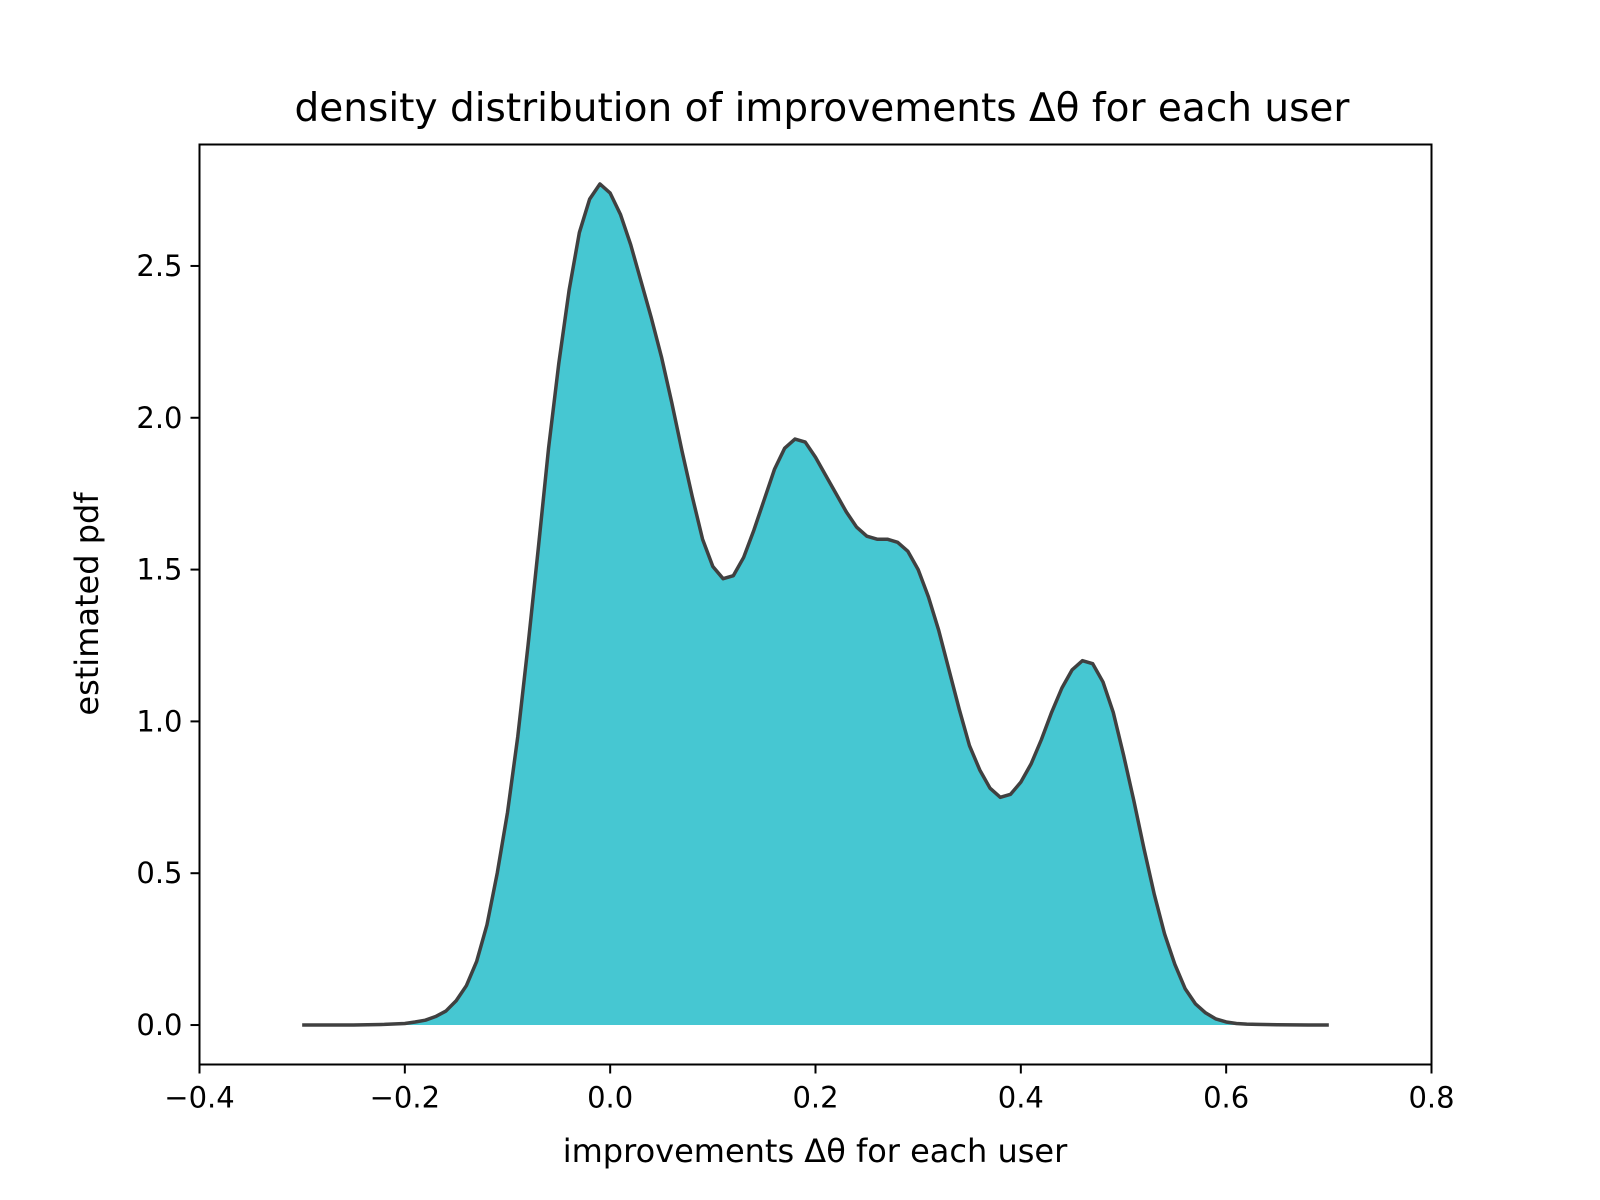  What do you see at coordinates (815, 1098) in the screenshot?
I see `x-tick-label: 0.2` at bounding box center [815, 1098].